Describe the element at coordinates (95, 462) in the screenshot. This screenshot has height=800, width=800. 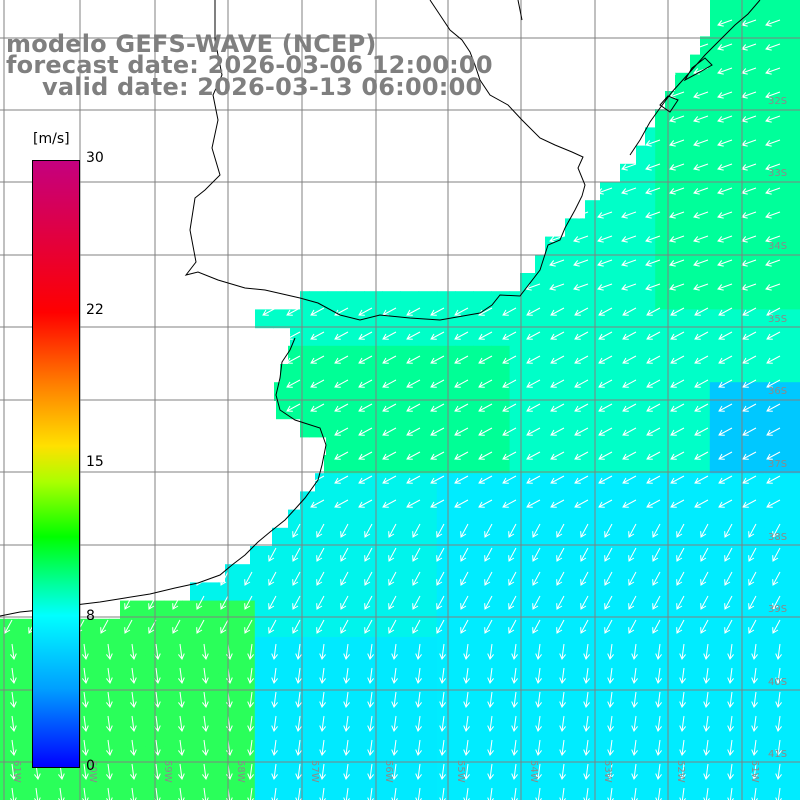
I see `colorbar-tick: 15` at that location.